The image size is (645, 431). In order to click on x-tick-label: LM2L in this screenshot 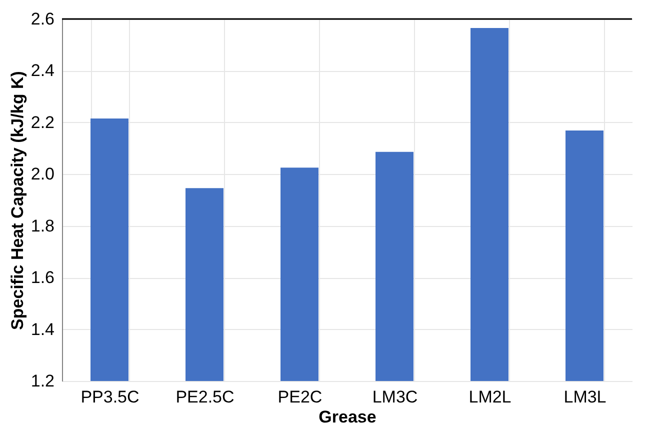, I will do `click(490, 397)`.